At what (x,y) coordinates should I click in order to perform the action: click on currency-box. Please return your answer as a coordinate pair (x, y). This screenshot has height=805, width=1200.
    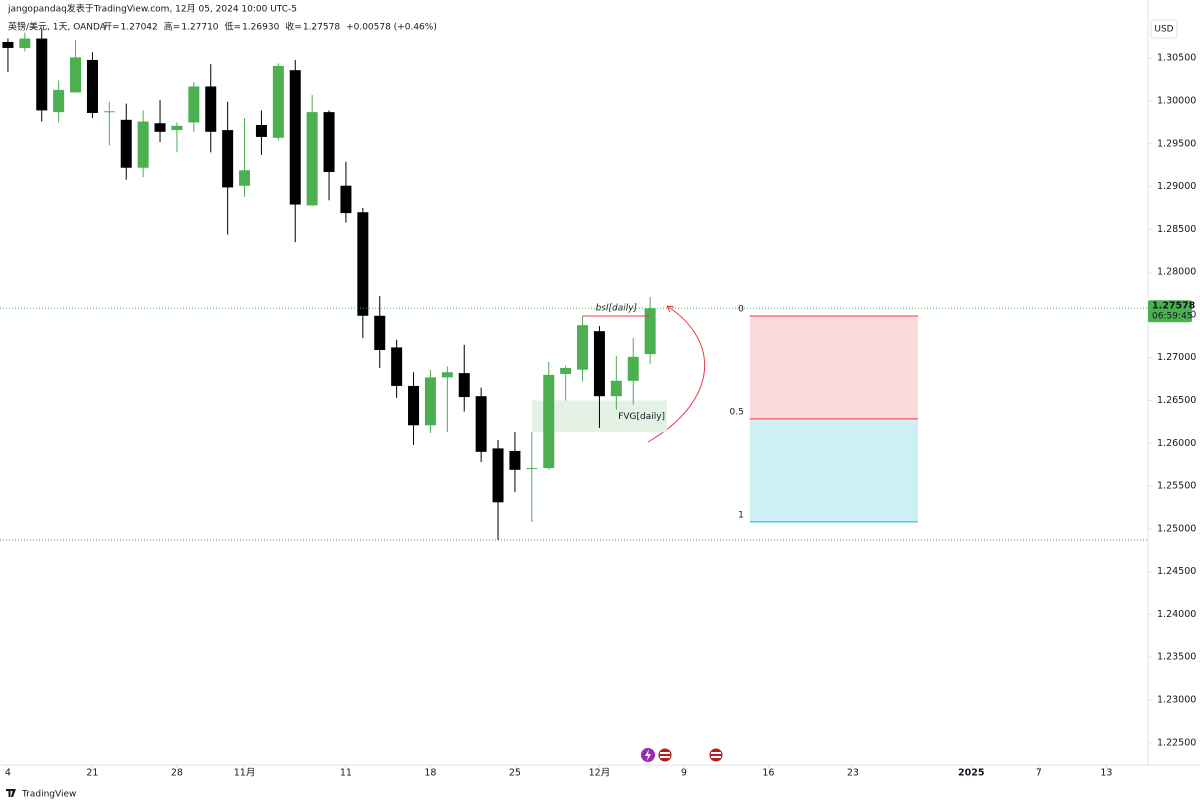
    Looking at the image, I should click on (1164, 29).